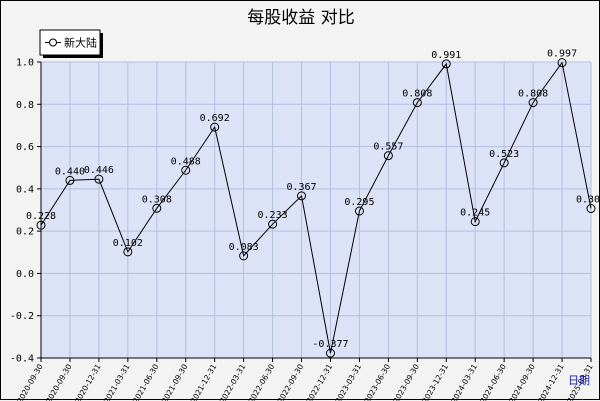 Image resolution: width=600 pixels, height=401 pixels. What do you see at coordinates (25, 147) in the screenshot?
I see `y-tick-label: 0.6` at bounding box center [25, 147].